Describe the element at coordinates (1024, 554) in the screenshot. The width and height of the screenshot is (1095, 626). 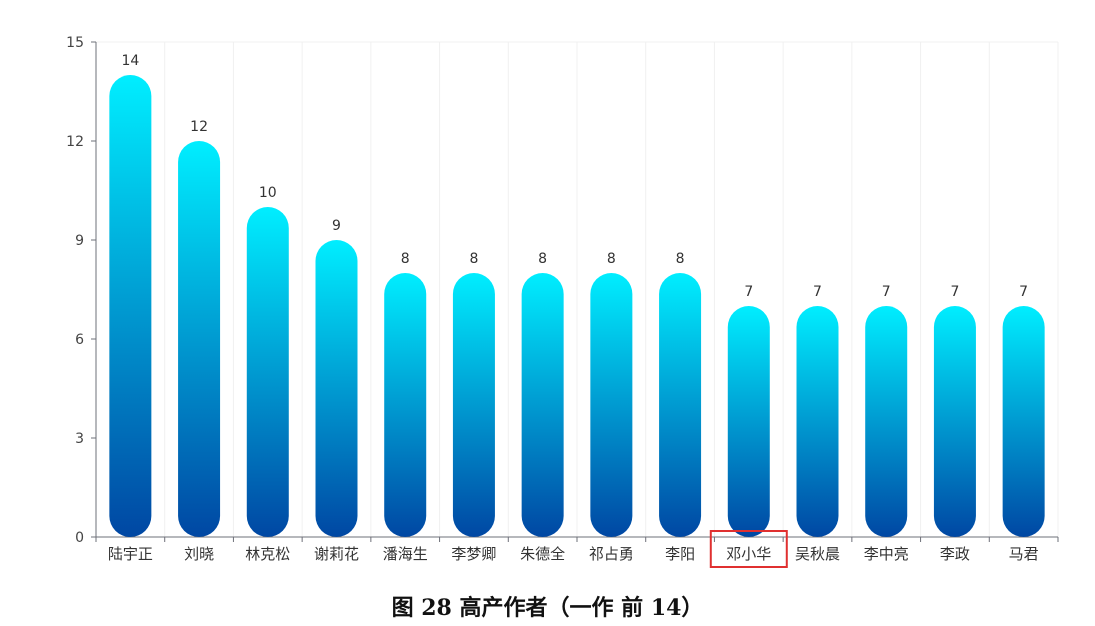
I see `x-tick-label: 马君` at that location.